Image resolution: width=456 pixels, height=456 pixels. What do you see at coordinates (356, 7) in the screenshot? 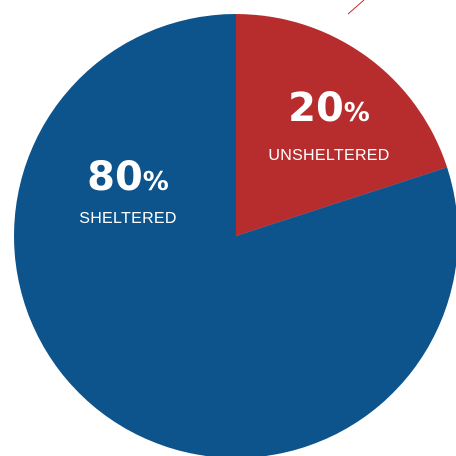
I see `callout-line` at bounding box center [356, 7].